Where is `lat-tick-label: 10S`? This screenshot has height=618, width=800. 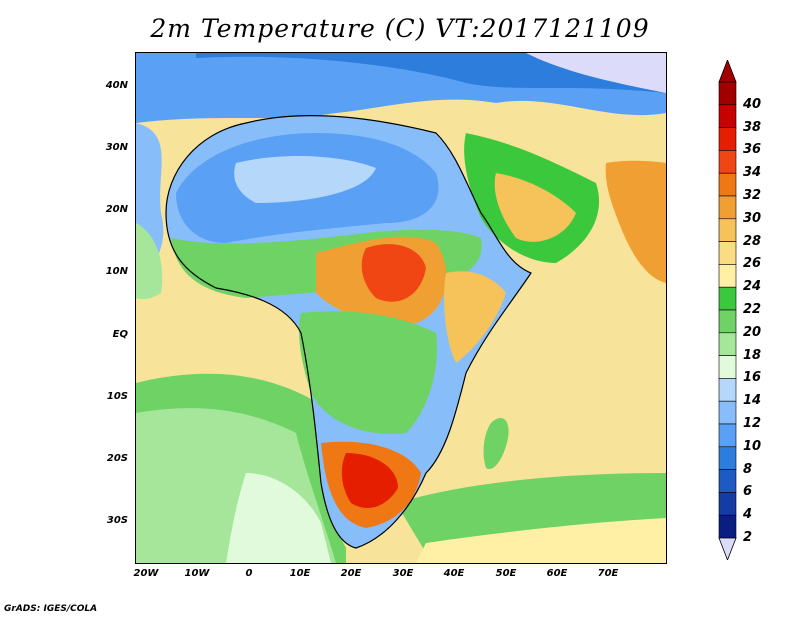
lat-tick-label: 10S is located at coordinates (117, 396).